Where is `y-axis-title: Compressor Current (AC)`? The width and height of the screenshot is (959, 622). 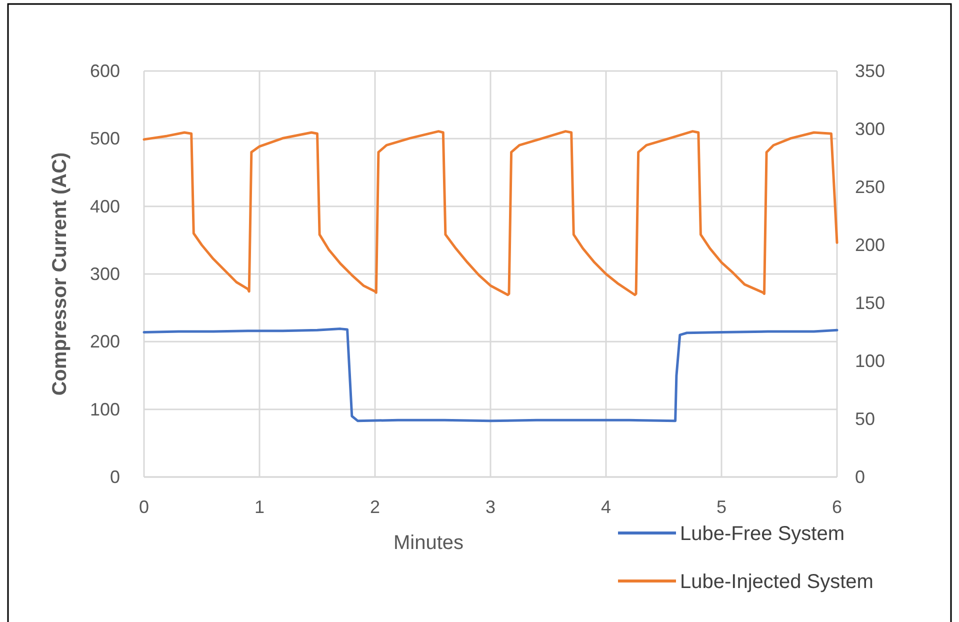
y-axis-title: Compressor Current (AC) is located at coordinates (60, 274).